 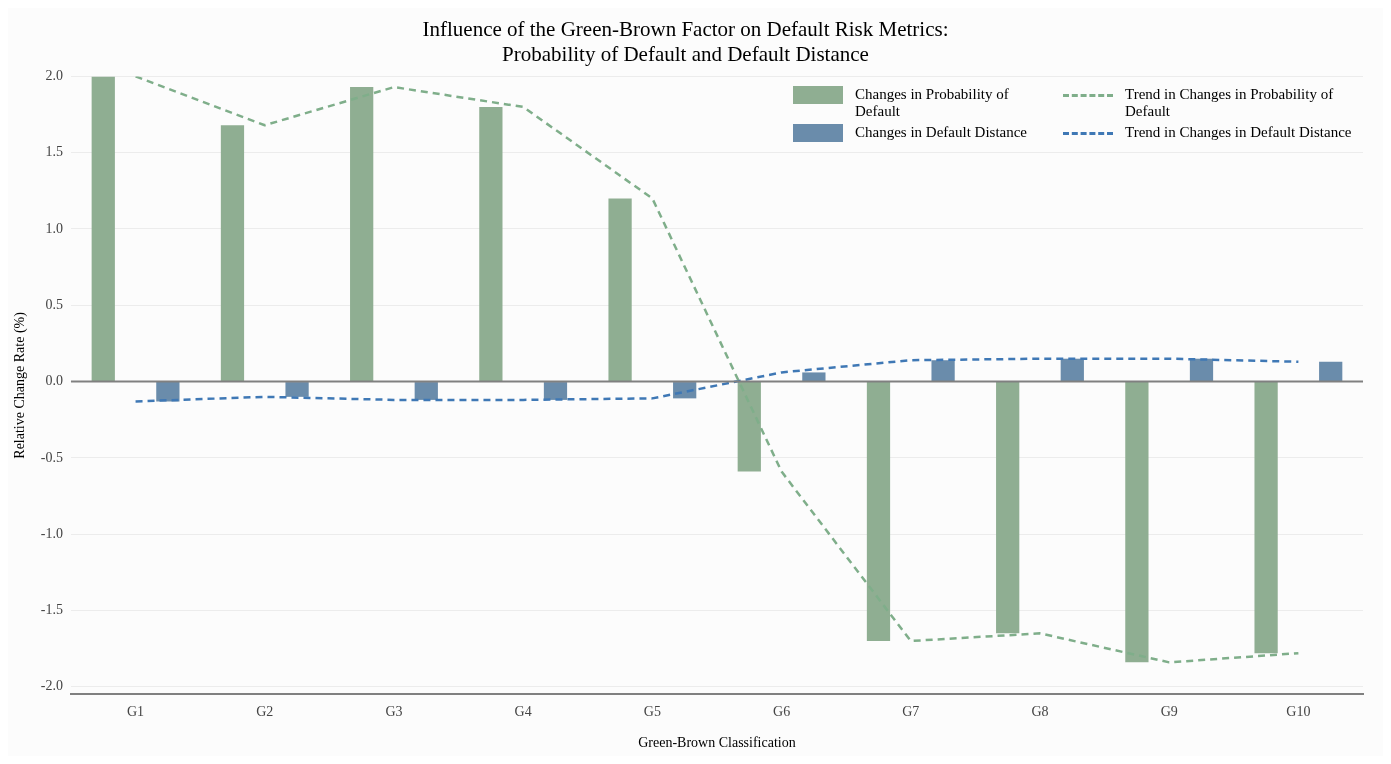 I want to click on x-tick-label: G8, so click(x=1040, y=712).